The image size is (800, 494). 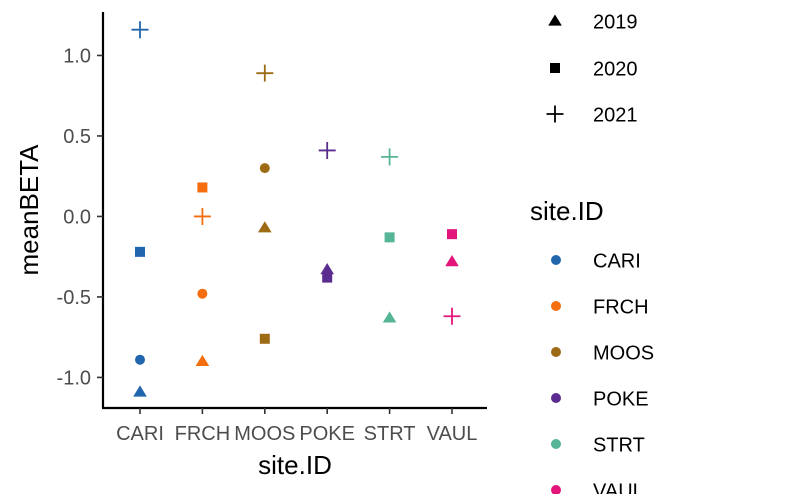 What do you see at coordinates (452, 261) in the screenshot?
I see `data-point-vaul-triangle` at bounding box center [452, 261].